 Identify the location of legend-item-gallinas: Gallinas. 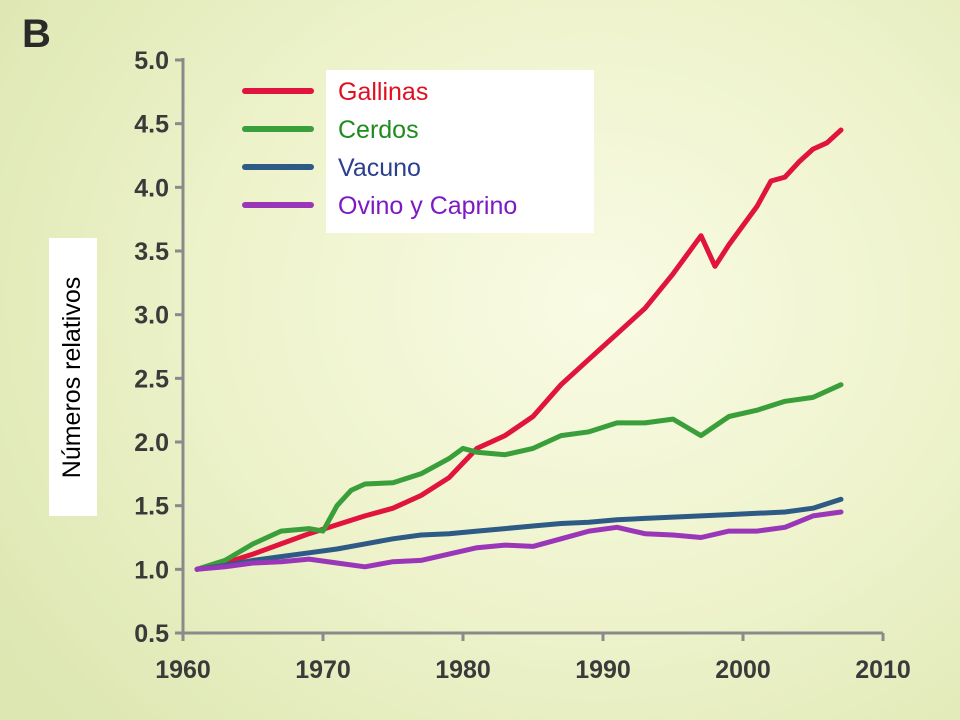
(416, 94).